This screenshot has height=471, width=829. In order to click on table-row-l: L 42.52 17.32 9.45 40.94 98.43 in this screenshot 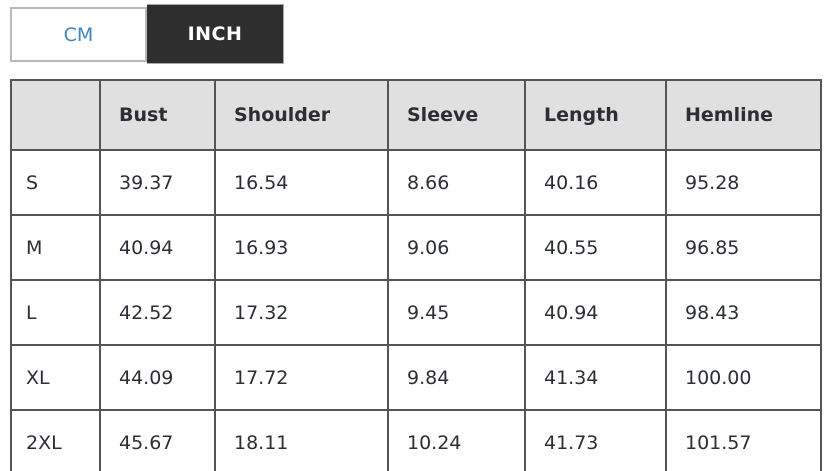, I will do `click(416, 312)`.